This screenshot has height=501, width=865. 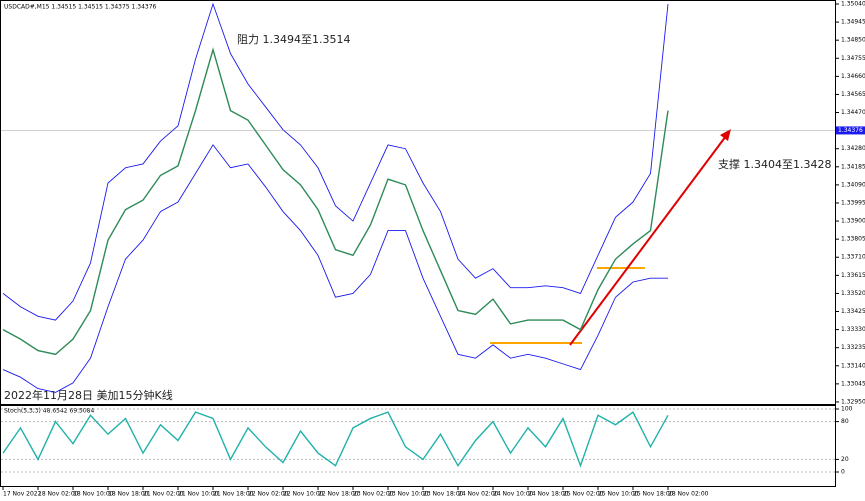 What do you see at coordinates (853, 166) in the screenshot?
I see `y-tick-label: 1.34185` at bounding box center [853, 166].